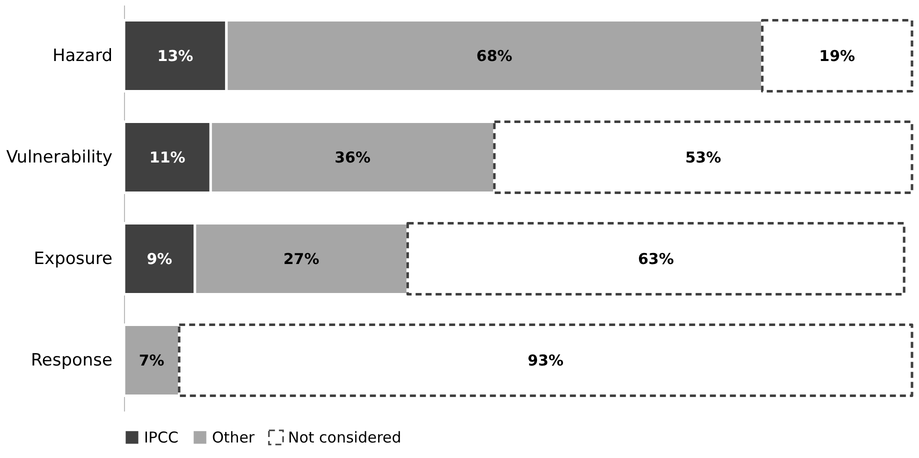  What do you see at coordinates (59, 157) in the screenshot?
I see `y-tick-label: Vulnerability` at bounding box center [59, 157].